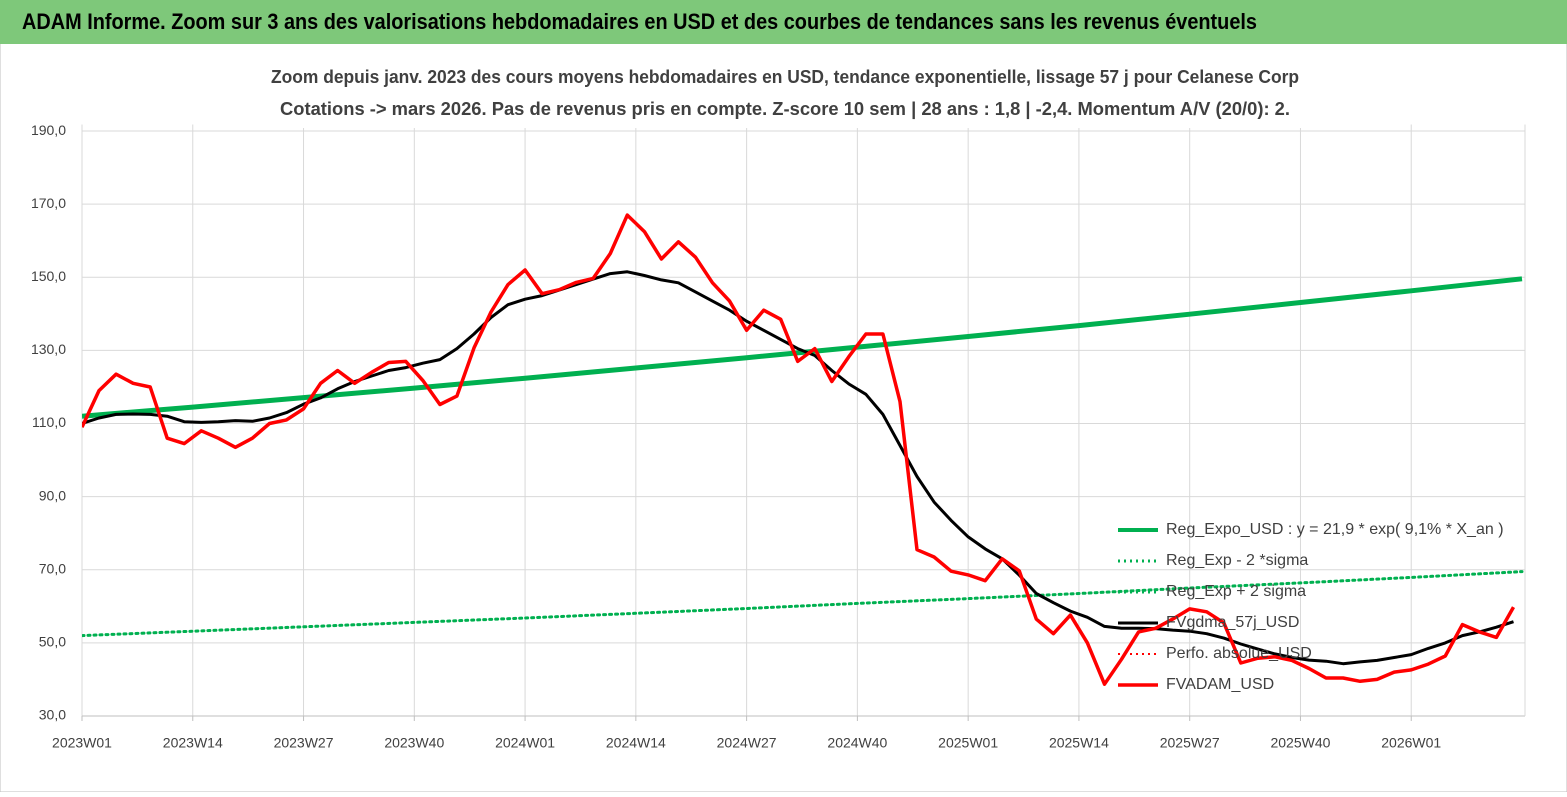  What do you see at coordinates (304, 743) in the screenshot?
I see `x-tick-label: 2023W27` at bounding box center [304, 743].